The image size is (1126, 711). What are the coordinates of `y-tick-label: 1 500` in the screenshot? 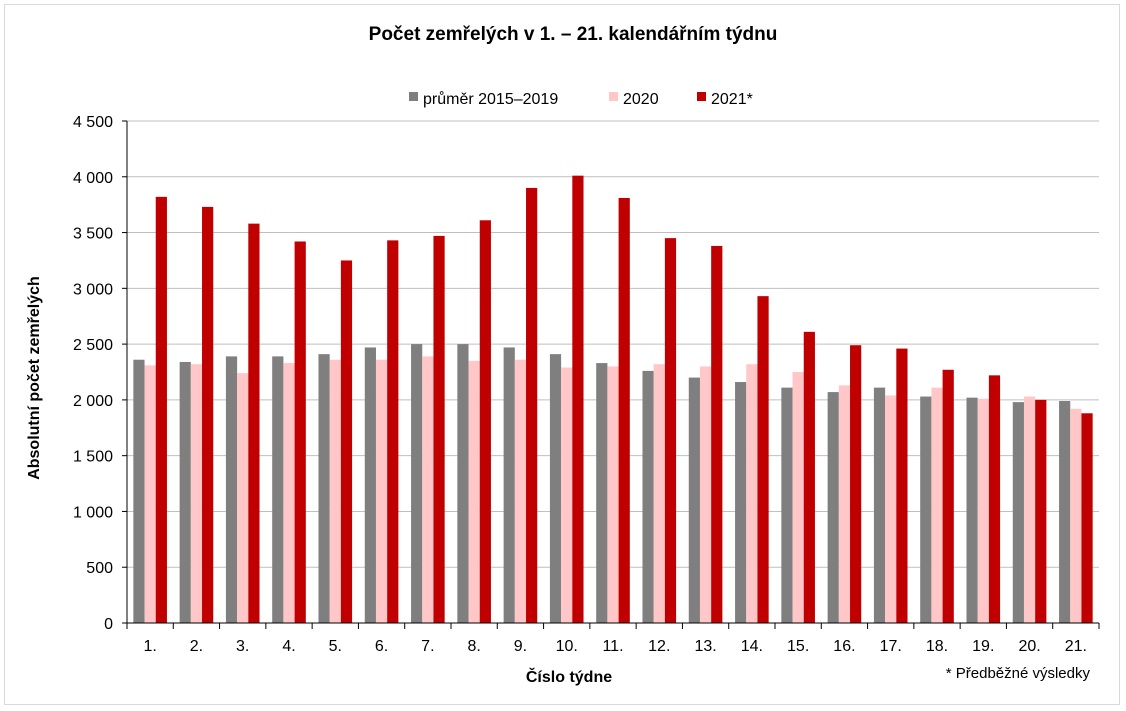 It's located at (93, 457).